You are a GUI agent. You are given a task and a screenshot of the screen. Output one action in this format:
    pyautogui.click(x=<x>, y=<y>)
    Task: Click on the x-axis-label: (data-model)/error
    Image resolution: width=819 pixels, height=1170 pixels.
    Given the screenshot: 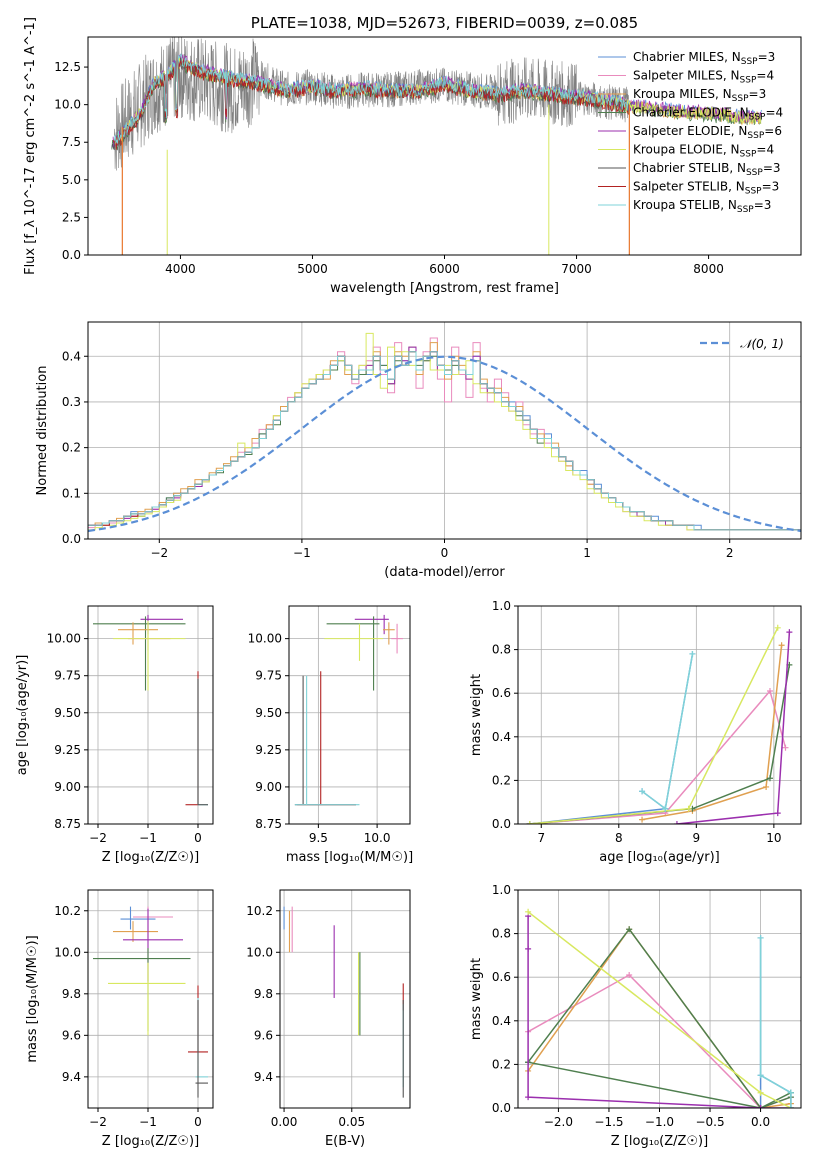 What is the action you would take?
    pyautogui.click(x=444, y=572)
    